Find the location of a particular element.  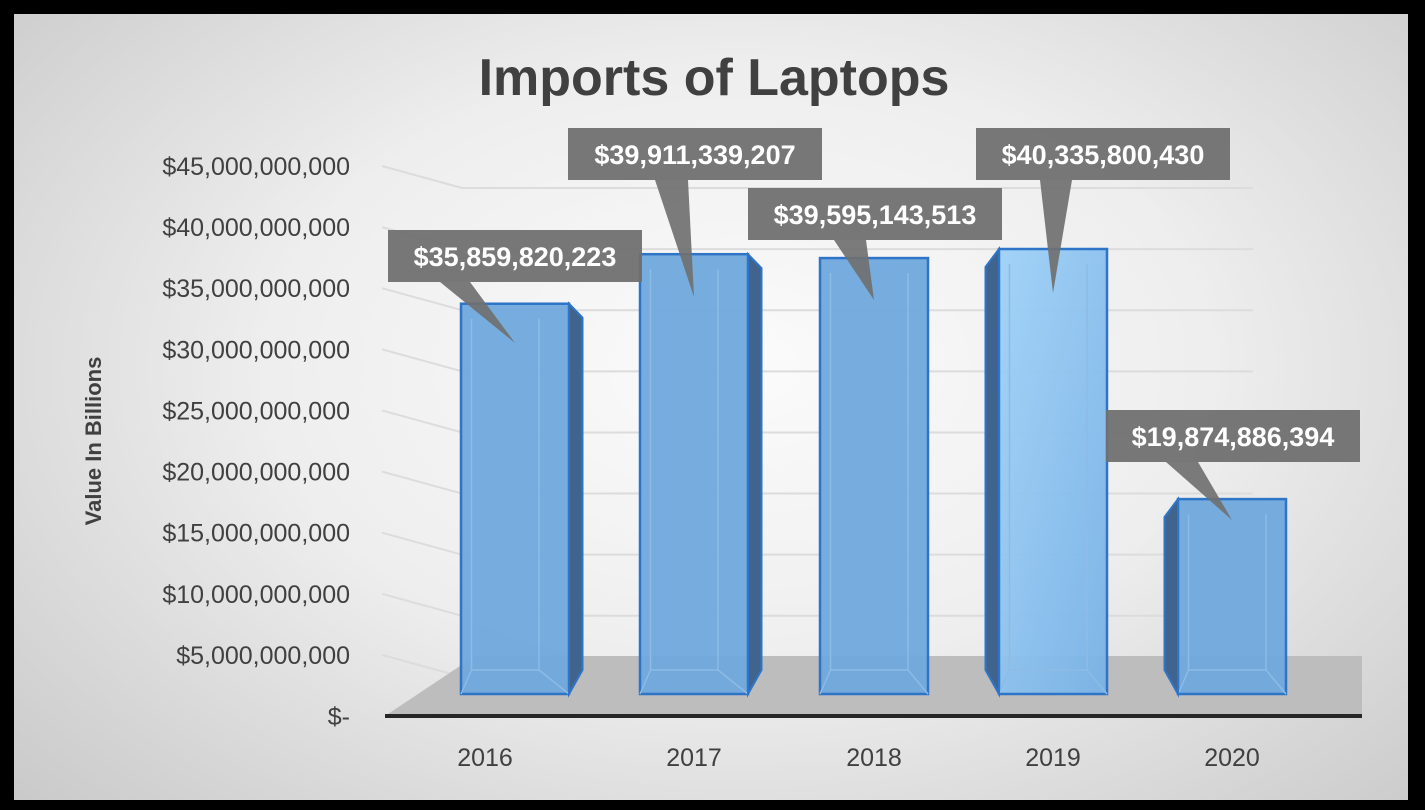

bar-2019 is located at coordinates (1046, 472).